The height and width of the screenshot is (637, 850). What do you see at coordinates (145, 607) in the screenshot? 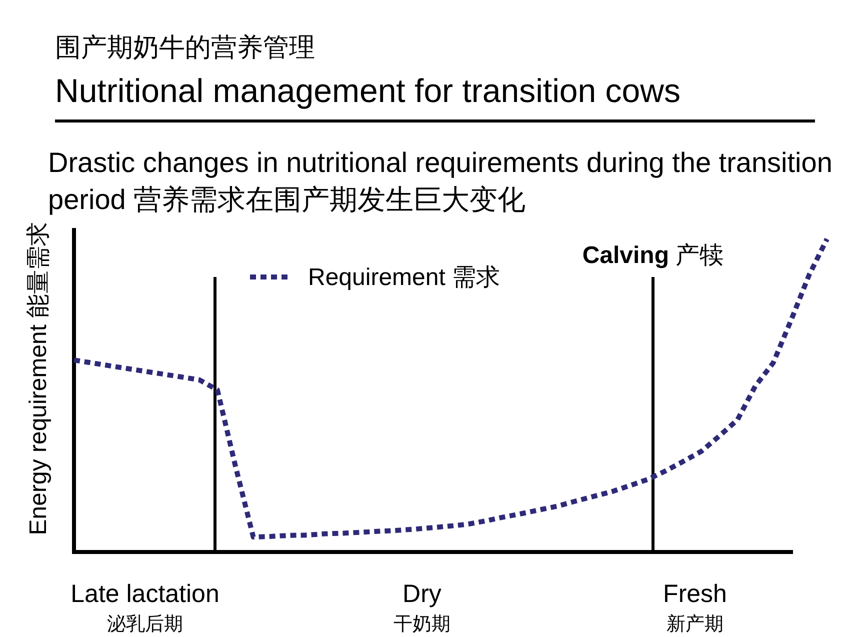
I see `text: Late lactation 泌乳后期` at bounding box center [145, 607].